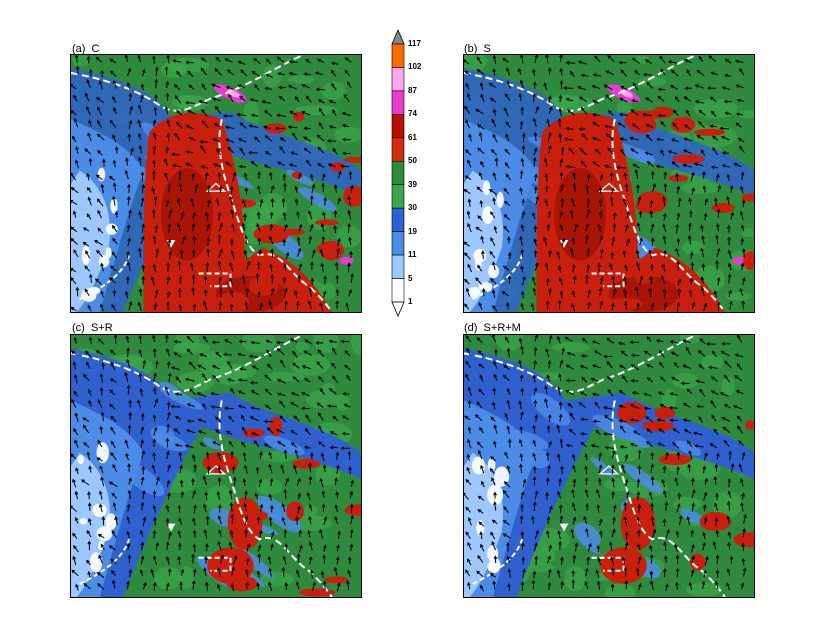 This screenshot has width=822, height=635. What do you see at coordinates (398, 243) in the screenshot?
I see `colorbar-segment` at bounding box center [398, 243].